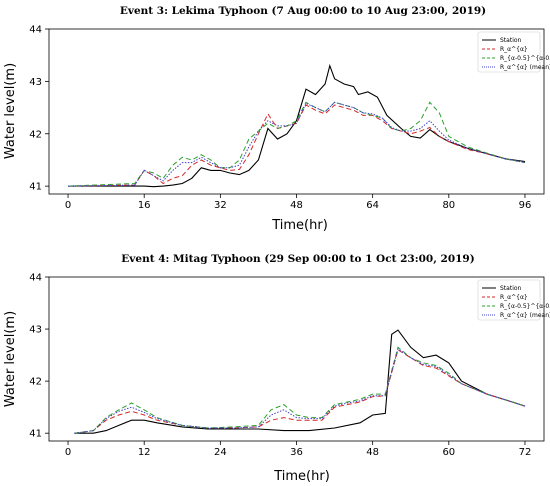 Image resolution: width=550 pixels, height=486 pixels. I want to click on chart1-series-r-alpha-05-line, so click(296, 144).